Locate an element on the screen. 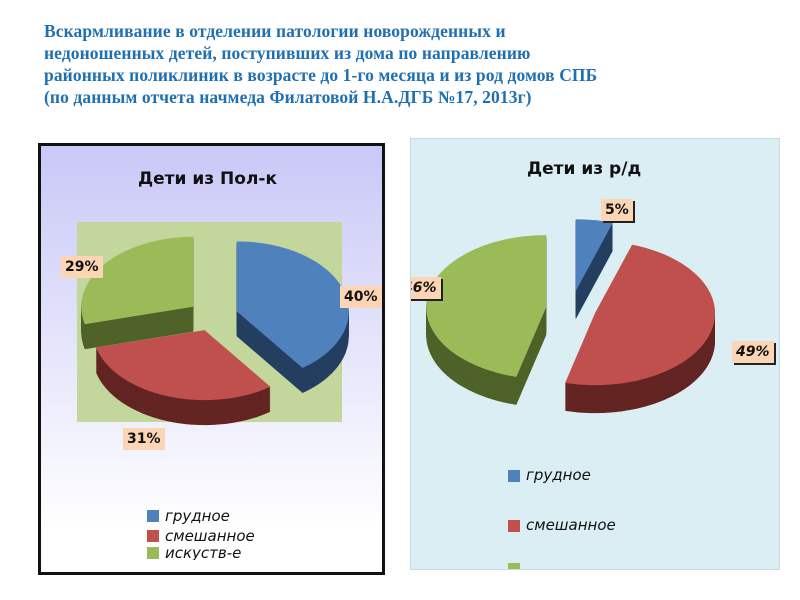  legend: грудное смешанное искуств-е is located at coordinates (201, 533).